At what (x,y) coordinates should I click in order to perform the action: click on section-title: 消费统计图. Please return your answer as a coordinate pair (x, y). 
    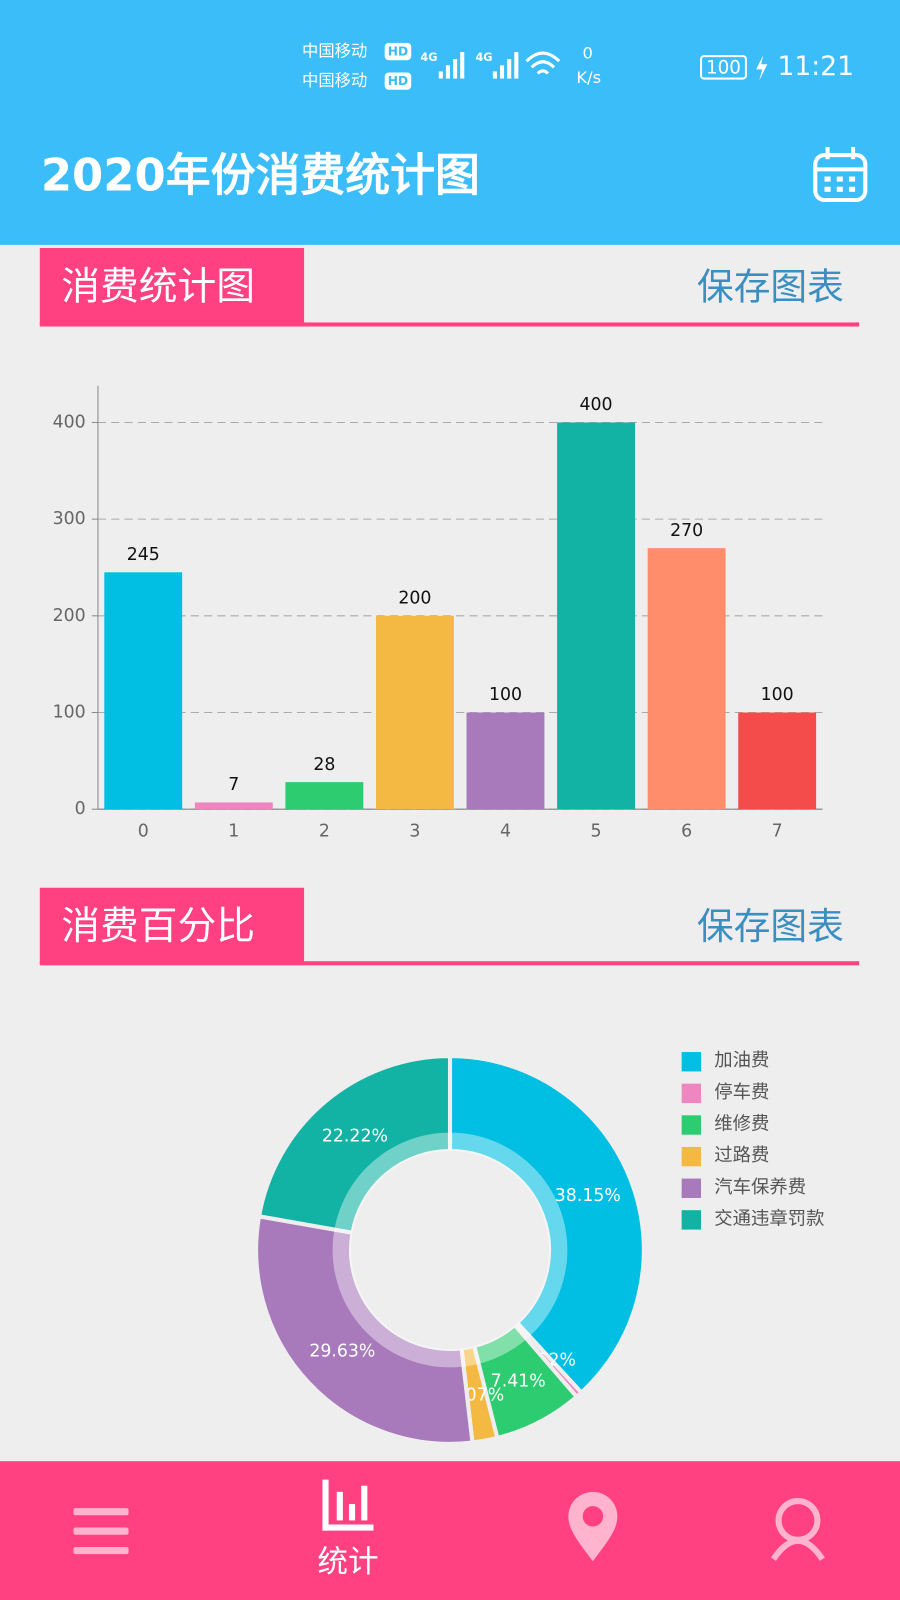
    Looking at the image, I should click on (158, 286).